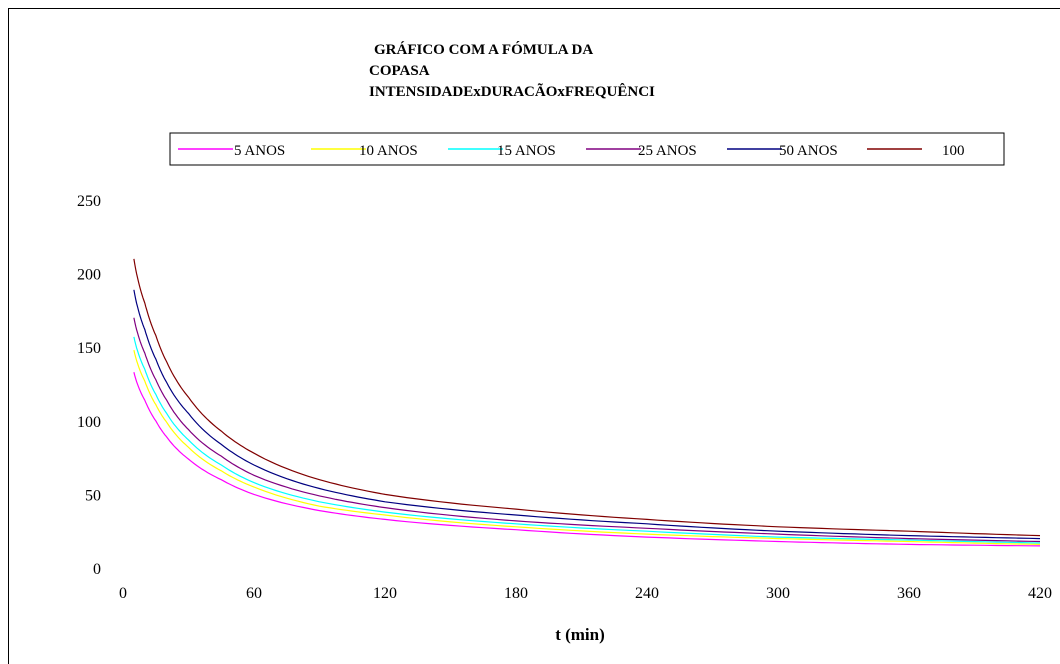 This screenshot has height=664, width=1060. What do you see at coordinates (259, 151) in the screenshot?
I see `legend-label-1: 5 ANOS` at bounding box center [259, 151].